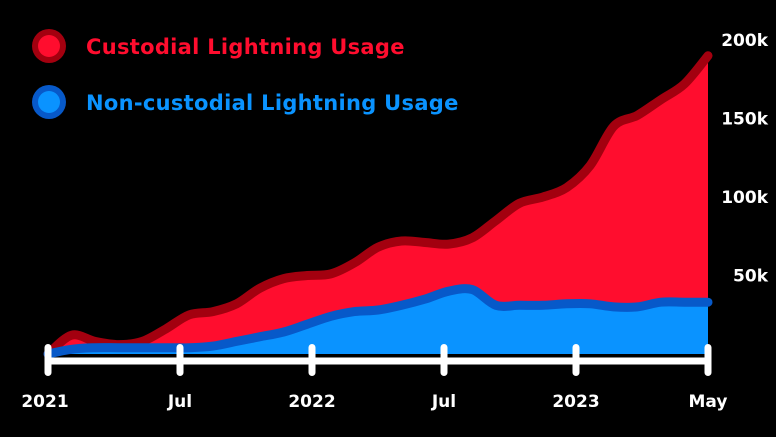 This screenshot has width=776, height=437. I want to click on custodial-legend-marker, so click(49, 46).